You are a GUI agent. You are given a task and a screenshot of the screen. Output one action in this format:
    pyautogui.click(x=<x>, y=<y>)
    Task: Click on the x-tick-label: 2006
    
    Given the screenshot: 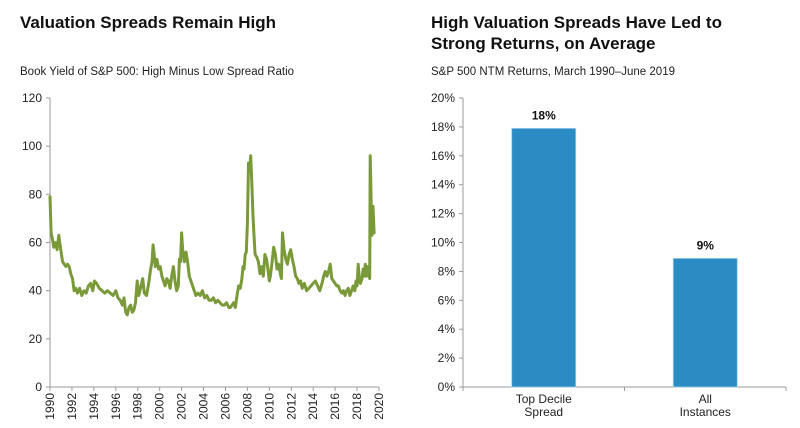 What is the action you would take?
    pyautogui.click(x=225, y=406)
    